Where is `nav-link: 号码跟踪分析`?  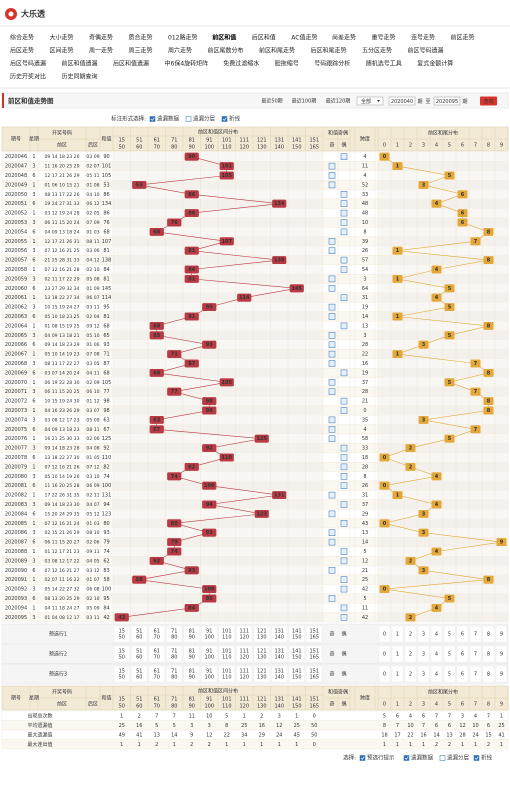
nav-link: 号码跟踪分析 is located at coordinates (332, 64).